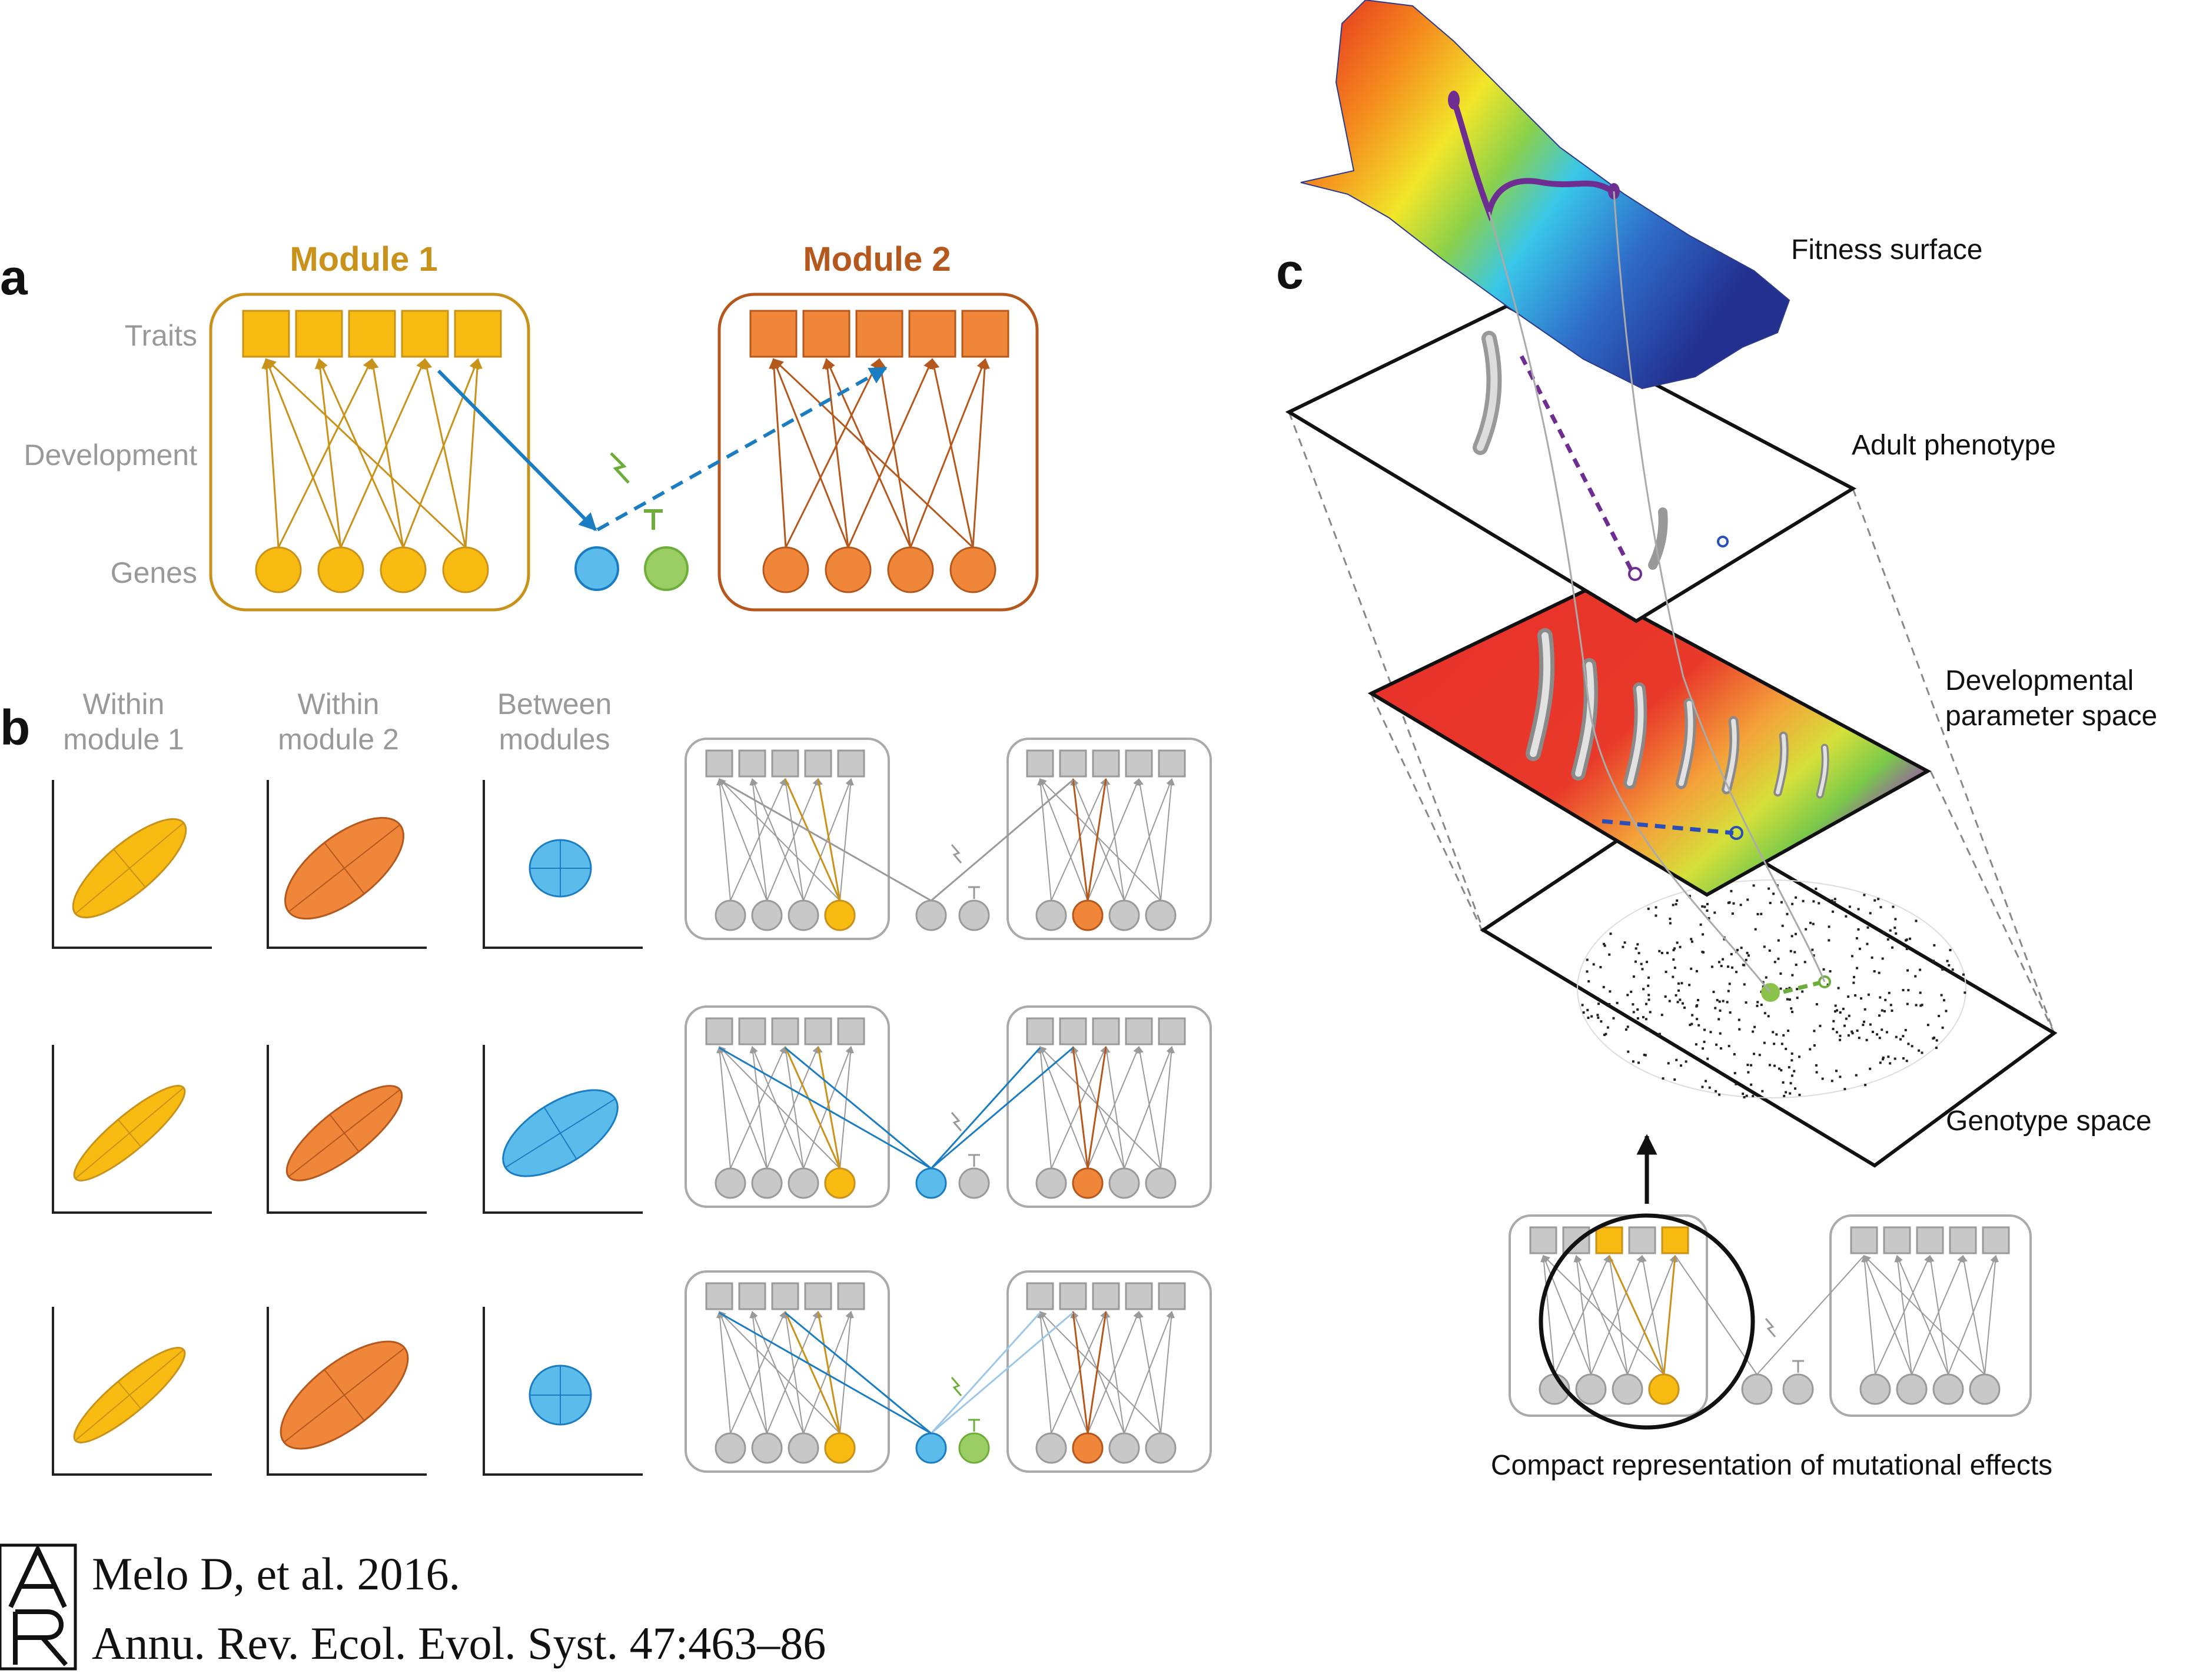 The height and width of the screenshot is (1680, 2186). Describe the element at coordinates (1658, 538) in the screenshot. I see `phenotype-bone-small` at that location.